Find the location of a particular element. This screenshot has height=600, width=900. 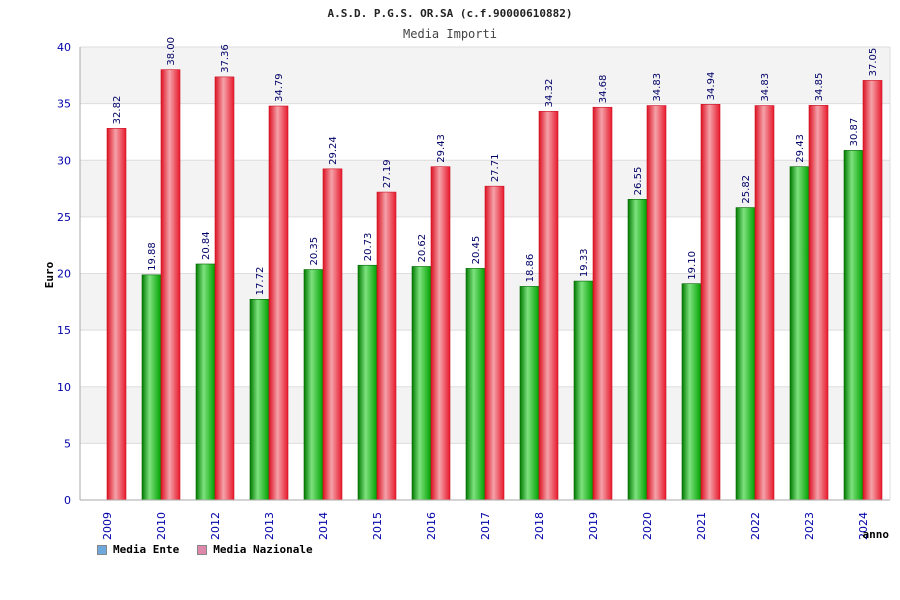

legend-item-media-ente: Media Ente is located at coordinates (138, 549).